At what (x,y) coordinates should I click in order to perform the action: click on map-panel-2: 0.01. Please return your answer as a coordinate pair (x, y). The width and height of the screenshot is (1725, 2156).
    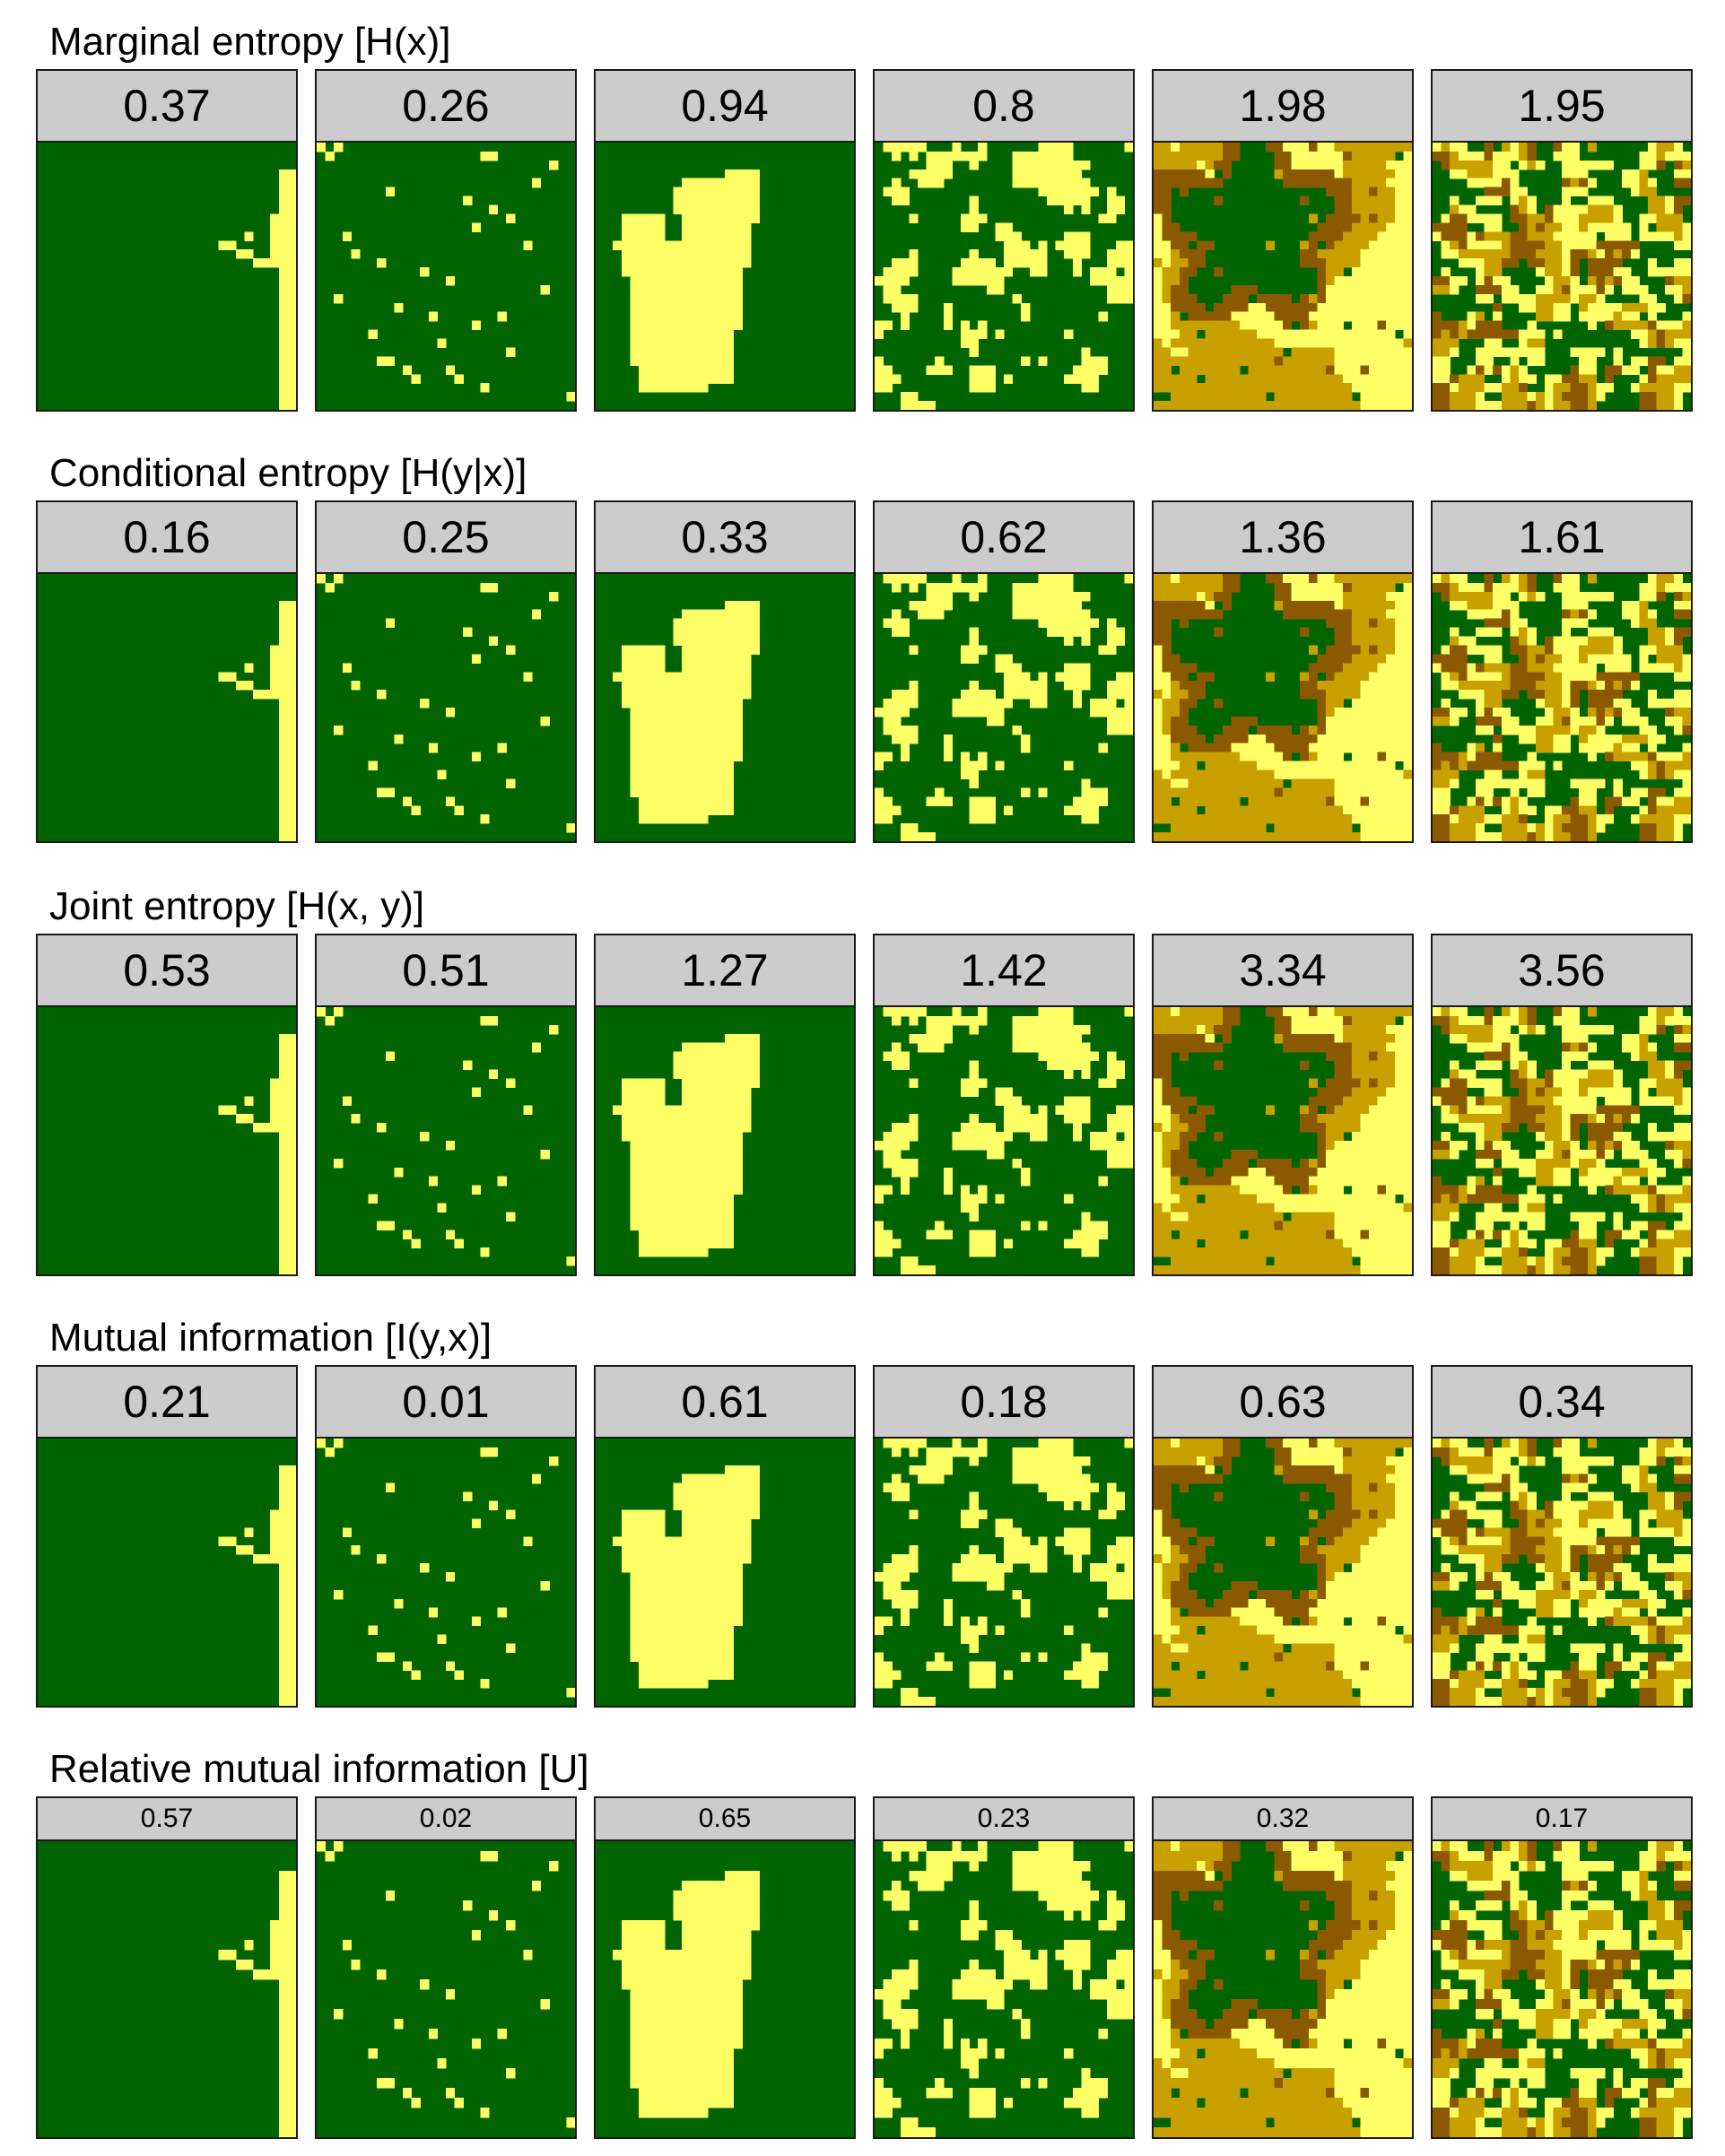
    Looking at the image, I should click on (446, 1536).